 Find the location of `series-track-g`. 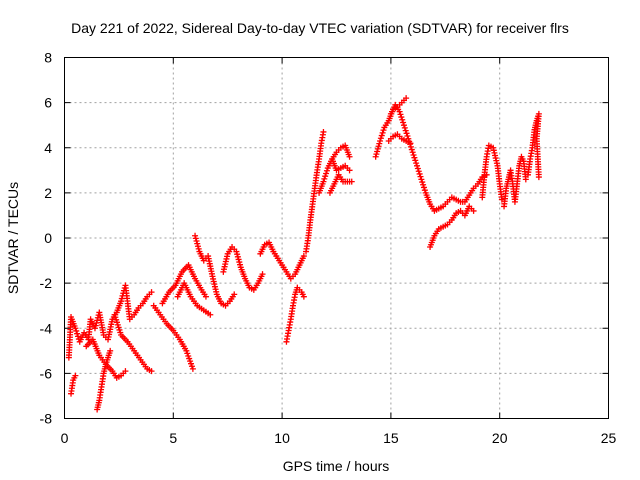

series-track-g is located at coordinates (184, 284).